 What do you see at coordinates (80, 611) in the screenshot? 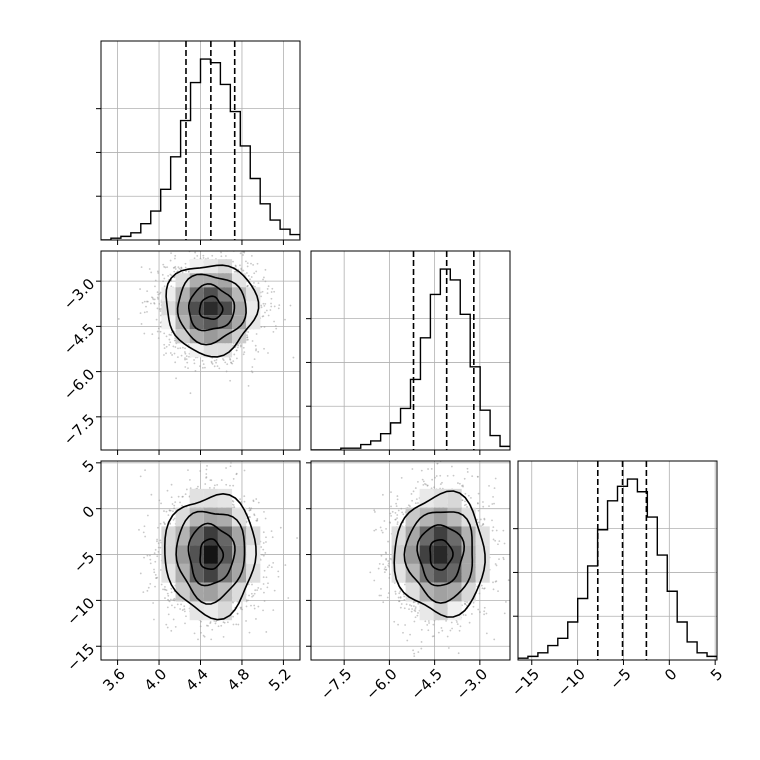
I see `y-tick-label: −10` at bounding box center [80, 611].